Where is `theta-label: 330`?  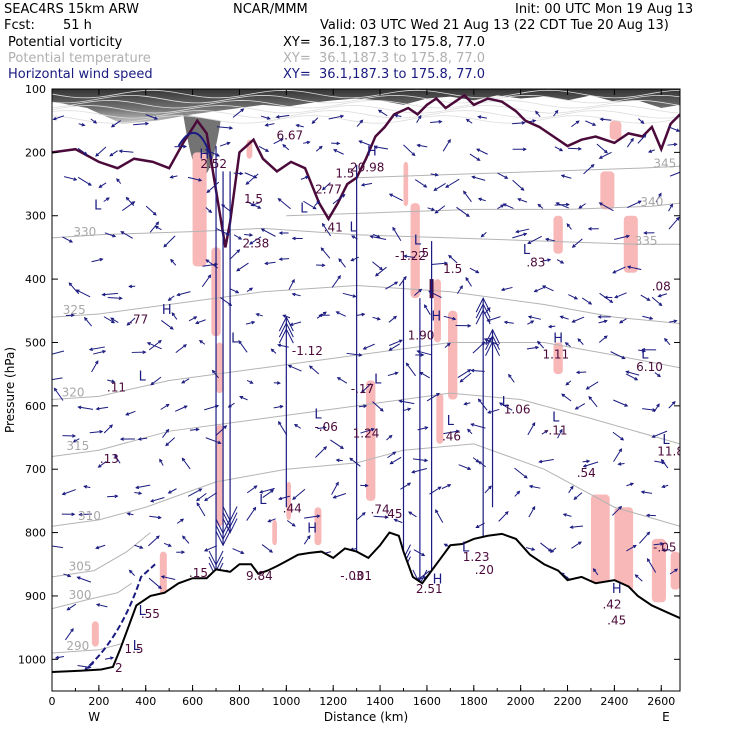 theta-label: 330 is located at coordinates (84, 232).